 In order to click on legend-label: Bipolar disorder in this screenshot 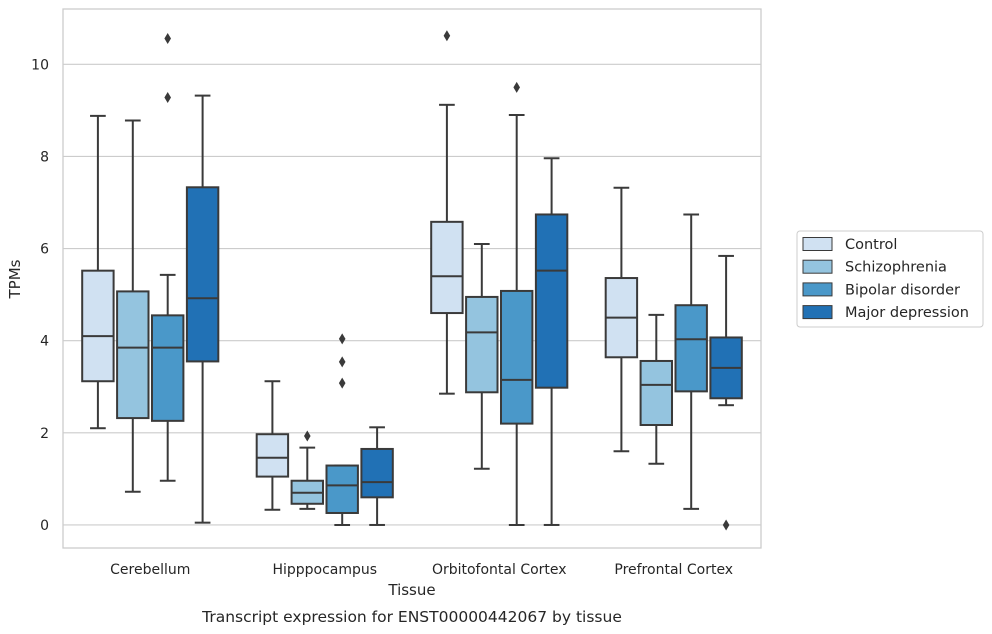, I will do `click(902, 290)`.